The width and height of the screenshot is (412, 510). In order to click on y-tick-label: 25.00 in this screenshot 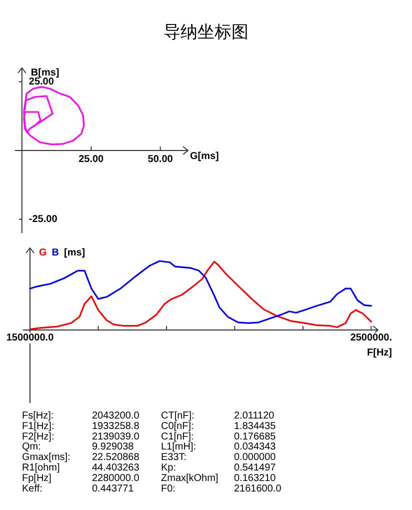, I will do `click(41, 82)`.